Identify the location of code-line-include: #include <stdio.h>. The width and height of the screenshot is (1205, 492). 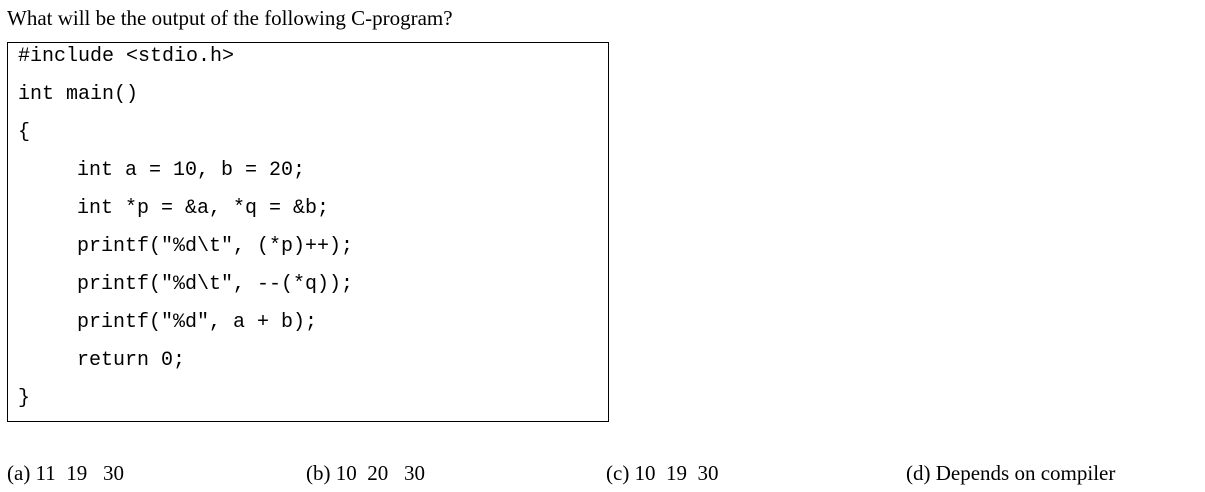
(126, 56).